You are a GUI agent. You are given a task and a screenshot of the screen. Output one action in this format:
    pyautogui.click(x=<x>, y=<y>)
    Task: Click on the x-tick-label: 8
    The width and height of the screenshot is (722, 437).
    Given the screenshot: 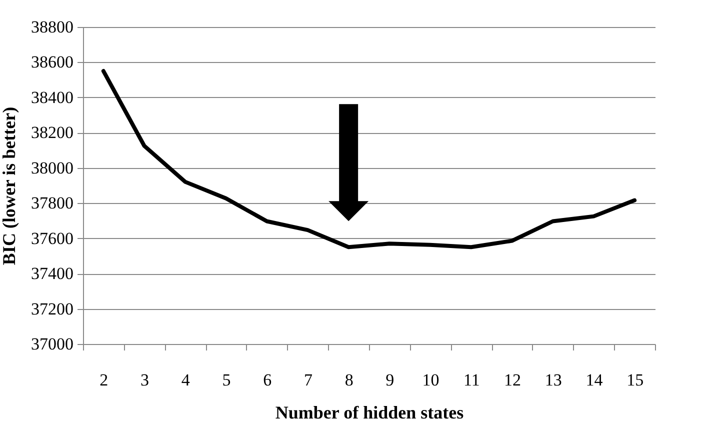 What is the action you would take?
    pyautogui.click(x=349, y=380)
    